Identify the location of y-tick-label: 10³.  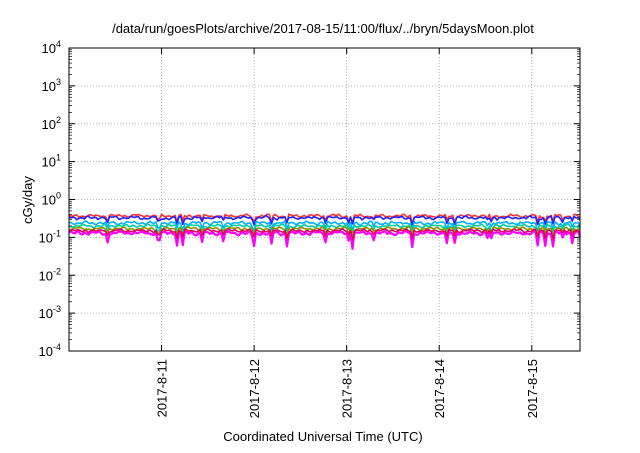
(51, 85).